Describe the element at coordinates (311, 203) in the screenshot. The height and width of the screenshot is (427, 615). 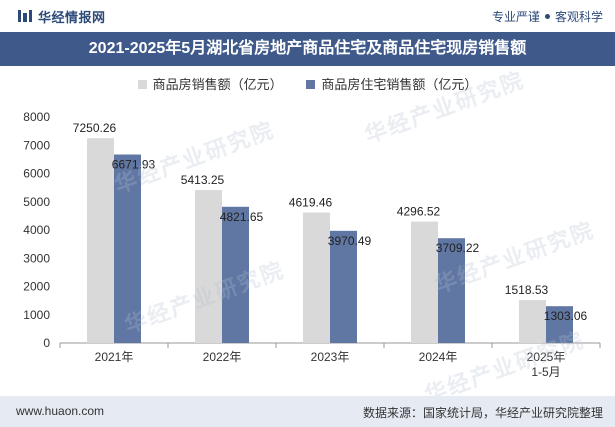
I see `data-label-series-1: 4619.46` at that location.